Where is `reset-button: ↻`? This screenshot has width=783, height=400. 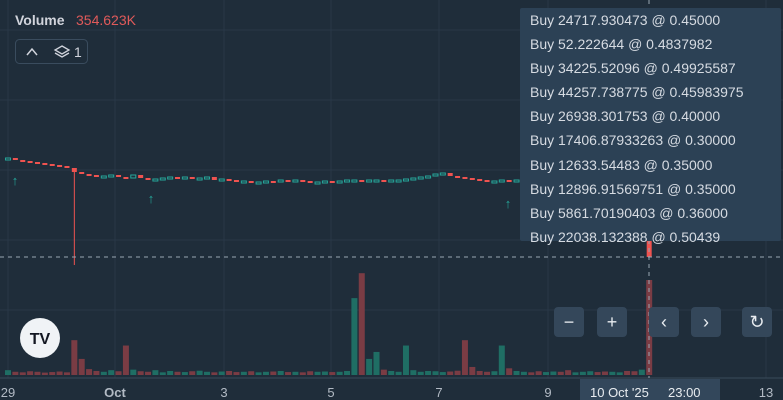 reset-button: ↻ is located at coordinates (757, 322).